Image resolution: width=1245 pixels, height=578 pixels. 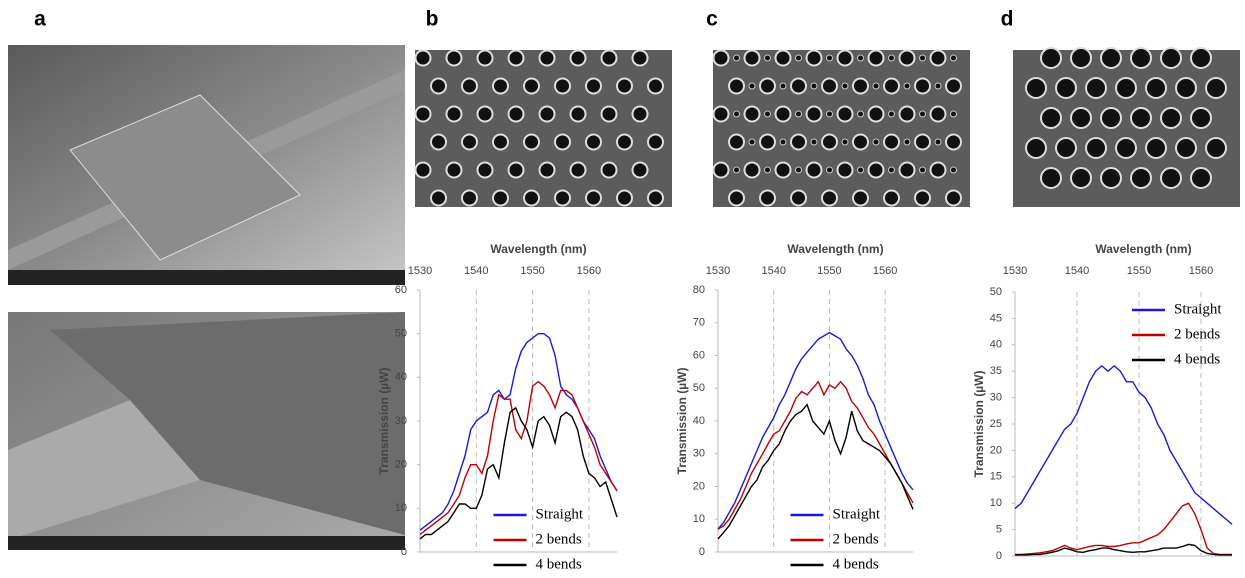 I want to click on panel-label: d, so click(x=1007, y=19).